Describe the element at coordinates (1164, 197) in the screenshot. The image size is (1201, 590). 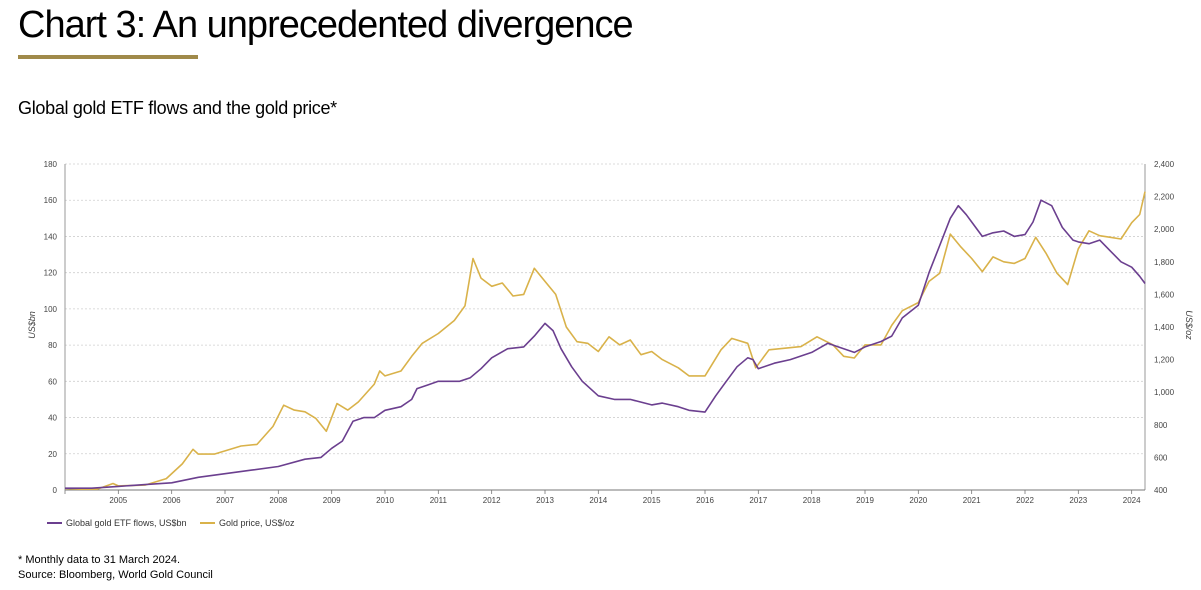
I see `y-tick-right-label: 2,200` at that location.